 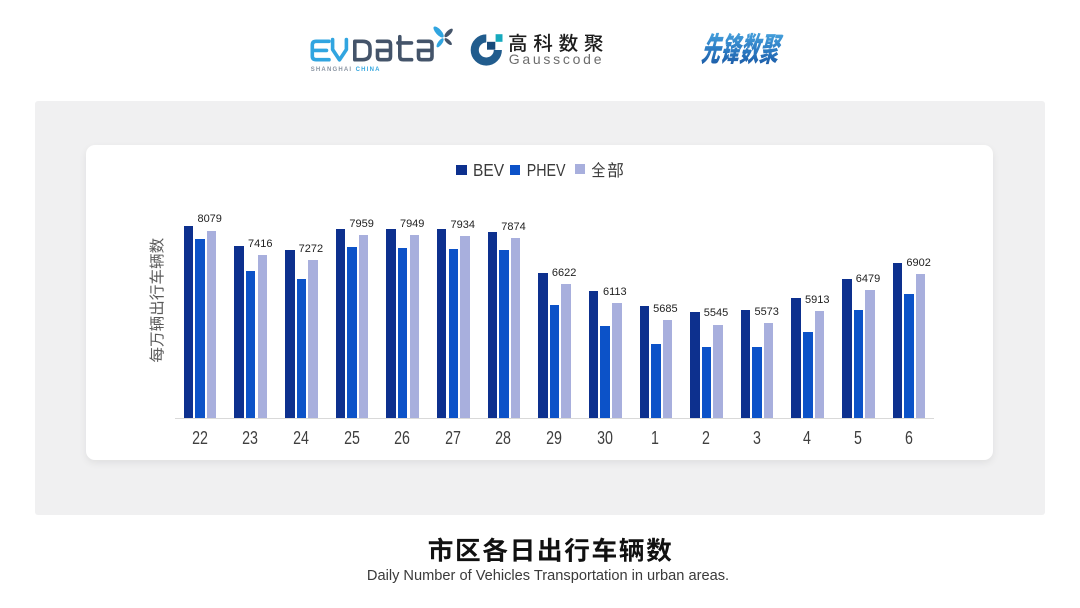 I want to click on svg-text: PHEV, so click(x=546, y=170).